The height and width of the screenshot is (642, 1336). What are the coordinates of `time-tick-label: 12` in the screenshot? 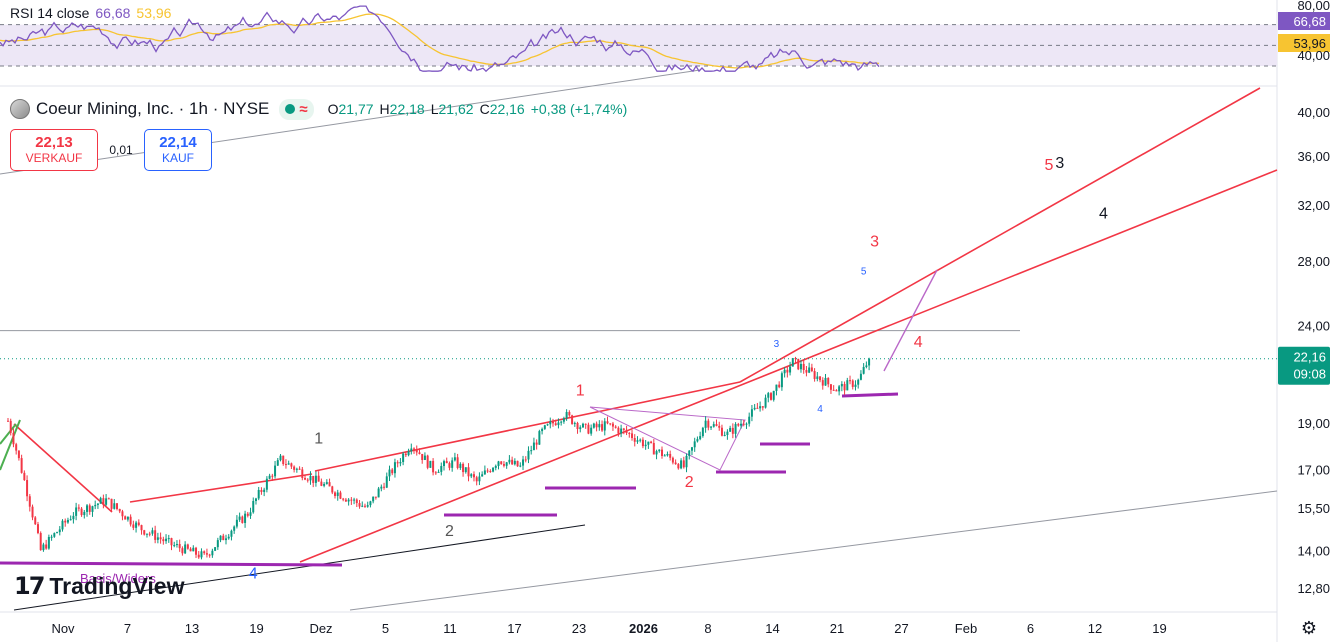 It's located at (1095, 628).